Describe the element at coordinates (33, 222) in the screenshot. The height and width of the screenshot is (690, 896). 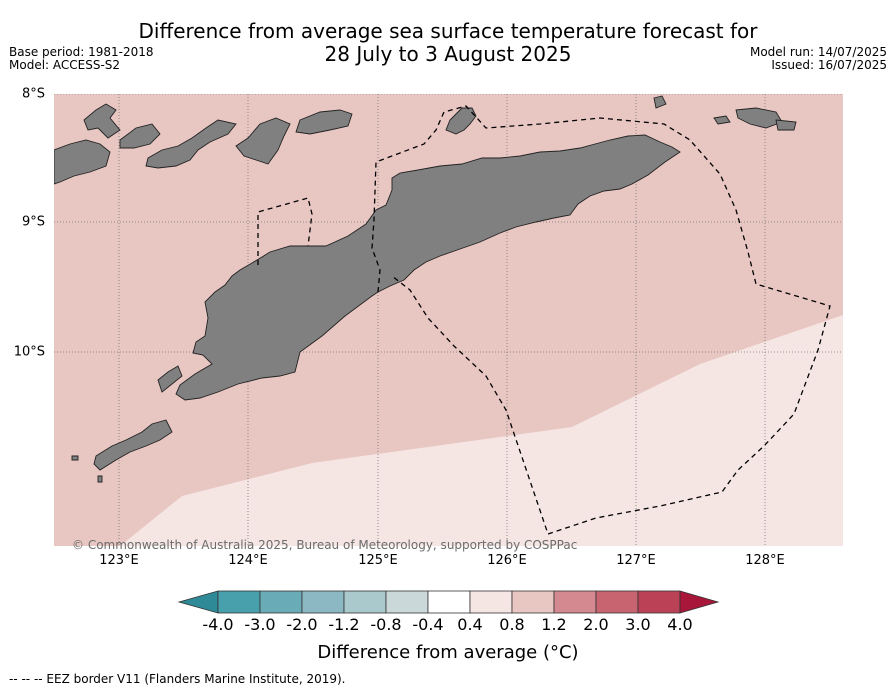
I see `lat-label-9s: 9°S` at that location.